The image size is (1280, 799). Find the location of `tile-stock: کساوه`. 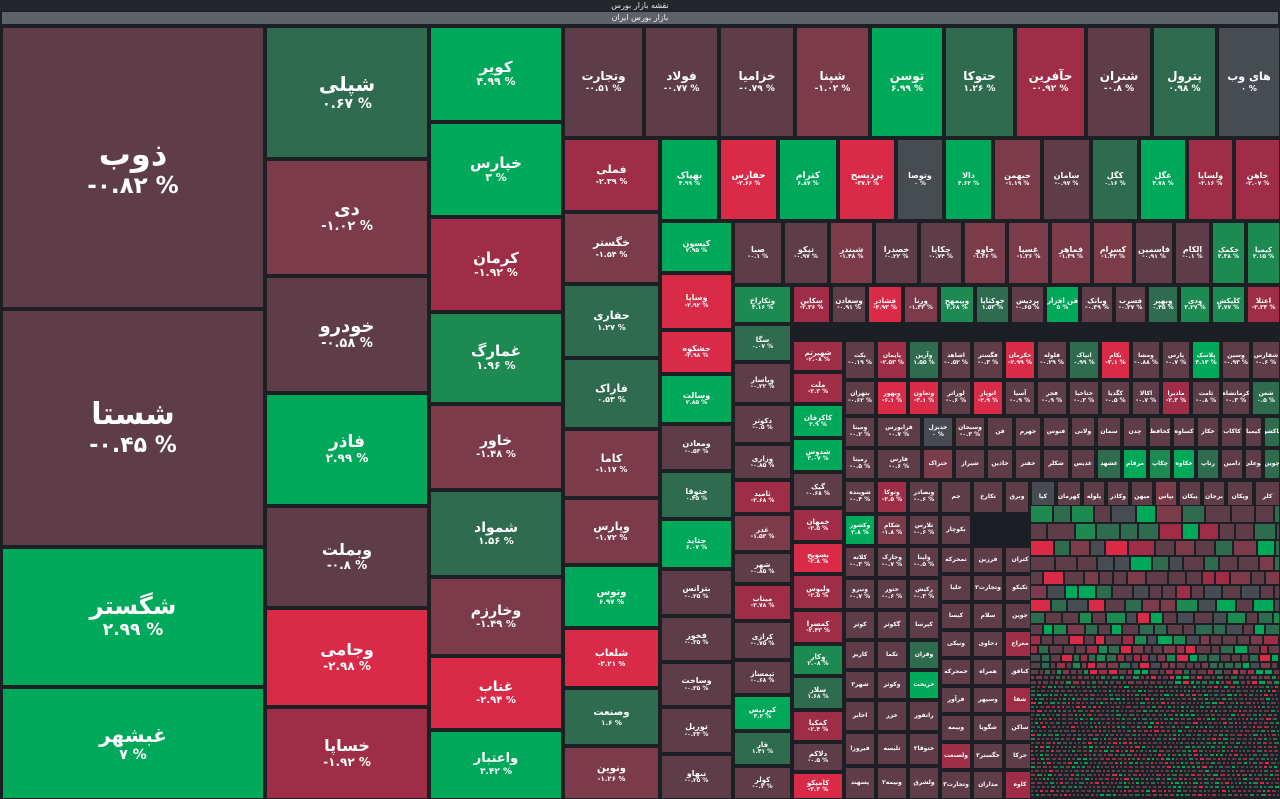

tile-stock: کساوه is located at coordinates (1184, 432).